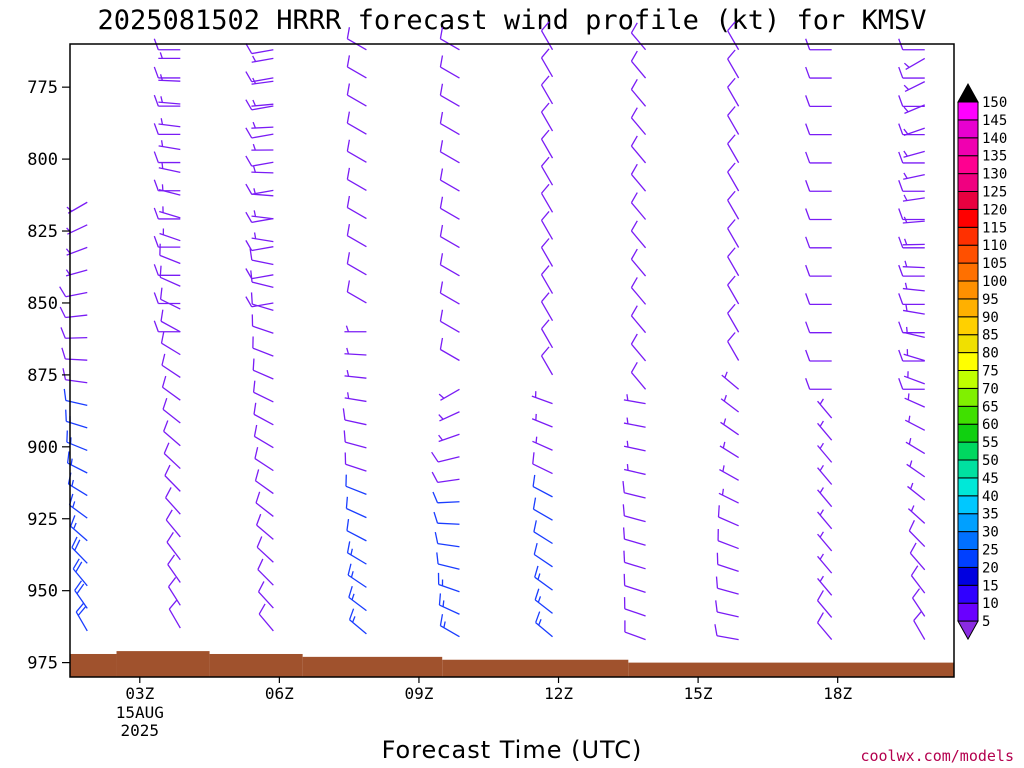 The width and height of the screenshot is (1024, 768). Describe the element at coordinates (994, 139) in the screenshot. I see `colorbar-label: 140` at that location.